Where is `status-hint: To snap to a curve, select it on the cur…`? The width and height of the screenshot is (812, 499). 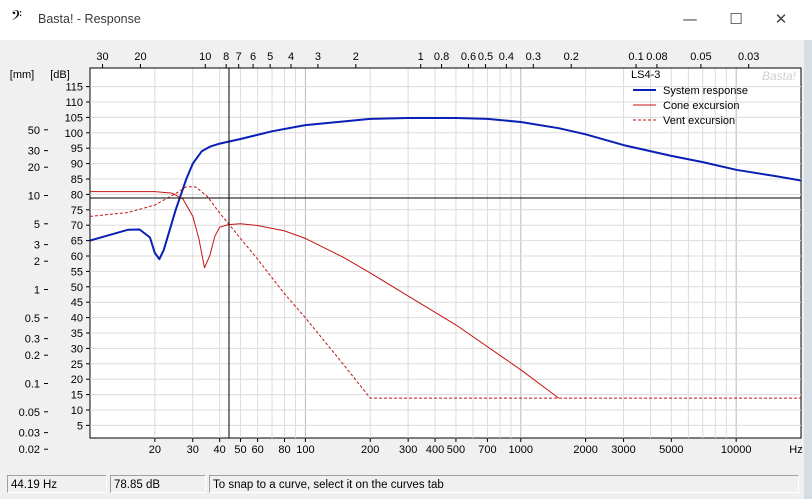
status-hint: To snap to a curve, select it on the cur… is located at coordinates (504, 484).